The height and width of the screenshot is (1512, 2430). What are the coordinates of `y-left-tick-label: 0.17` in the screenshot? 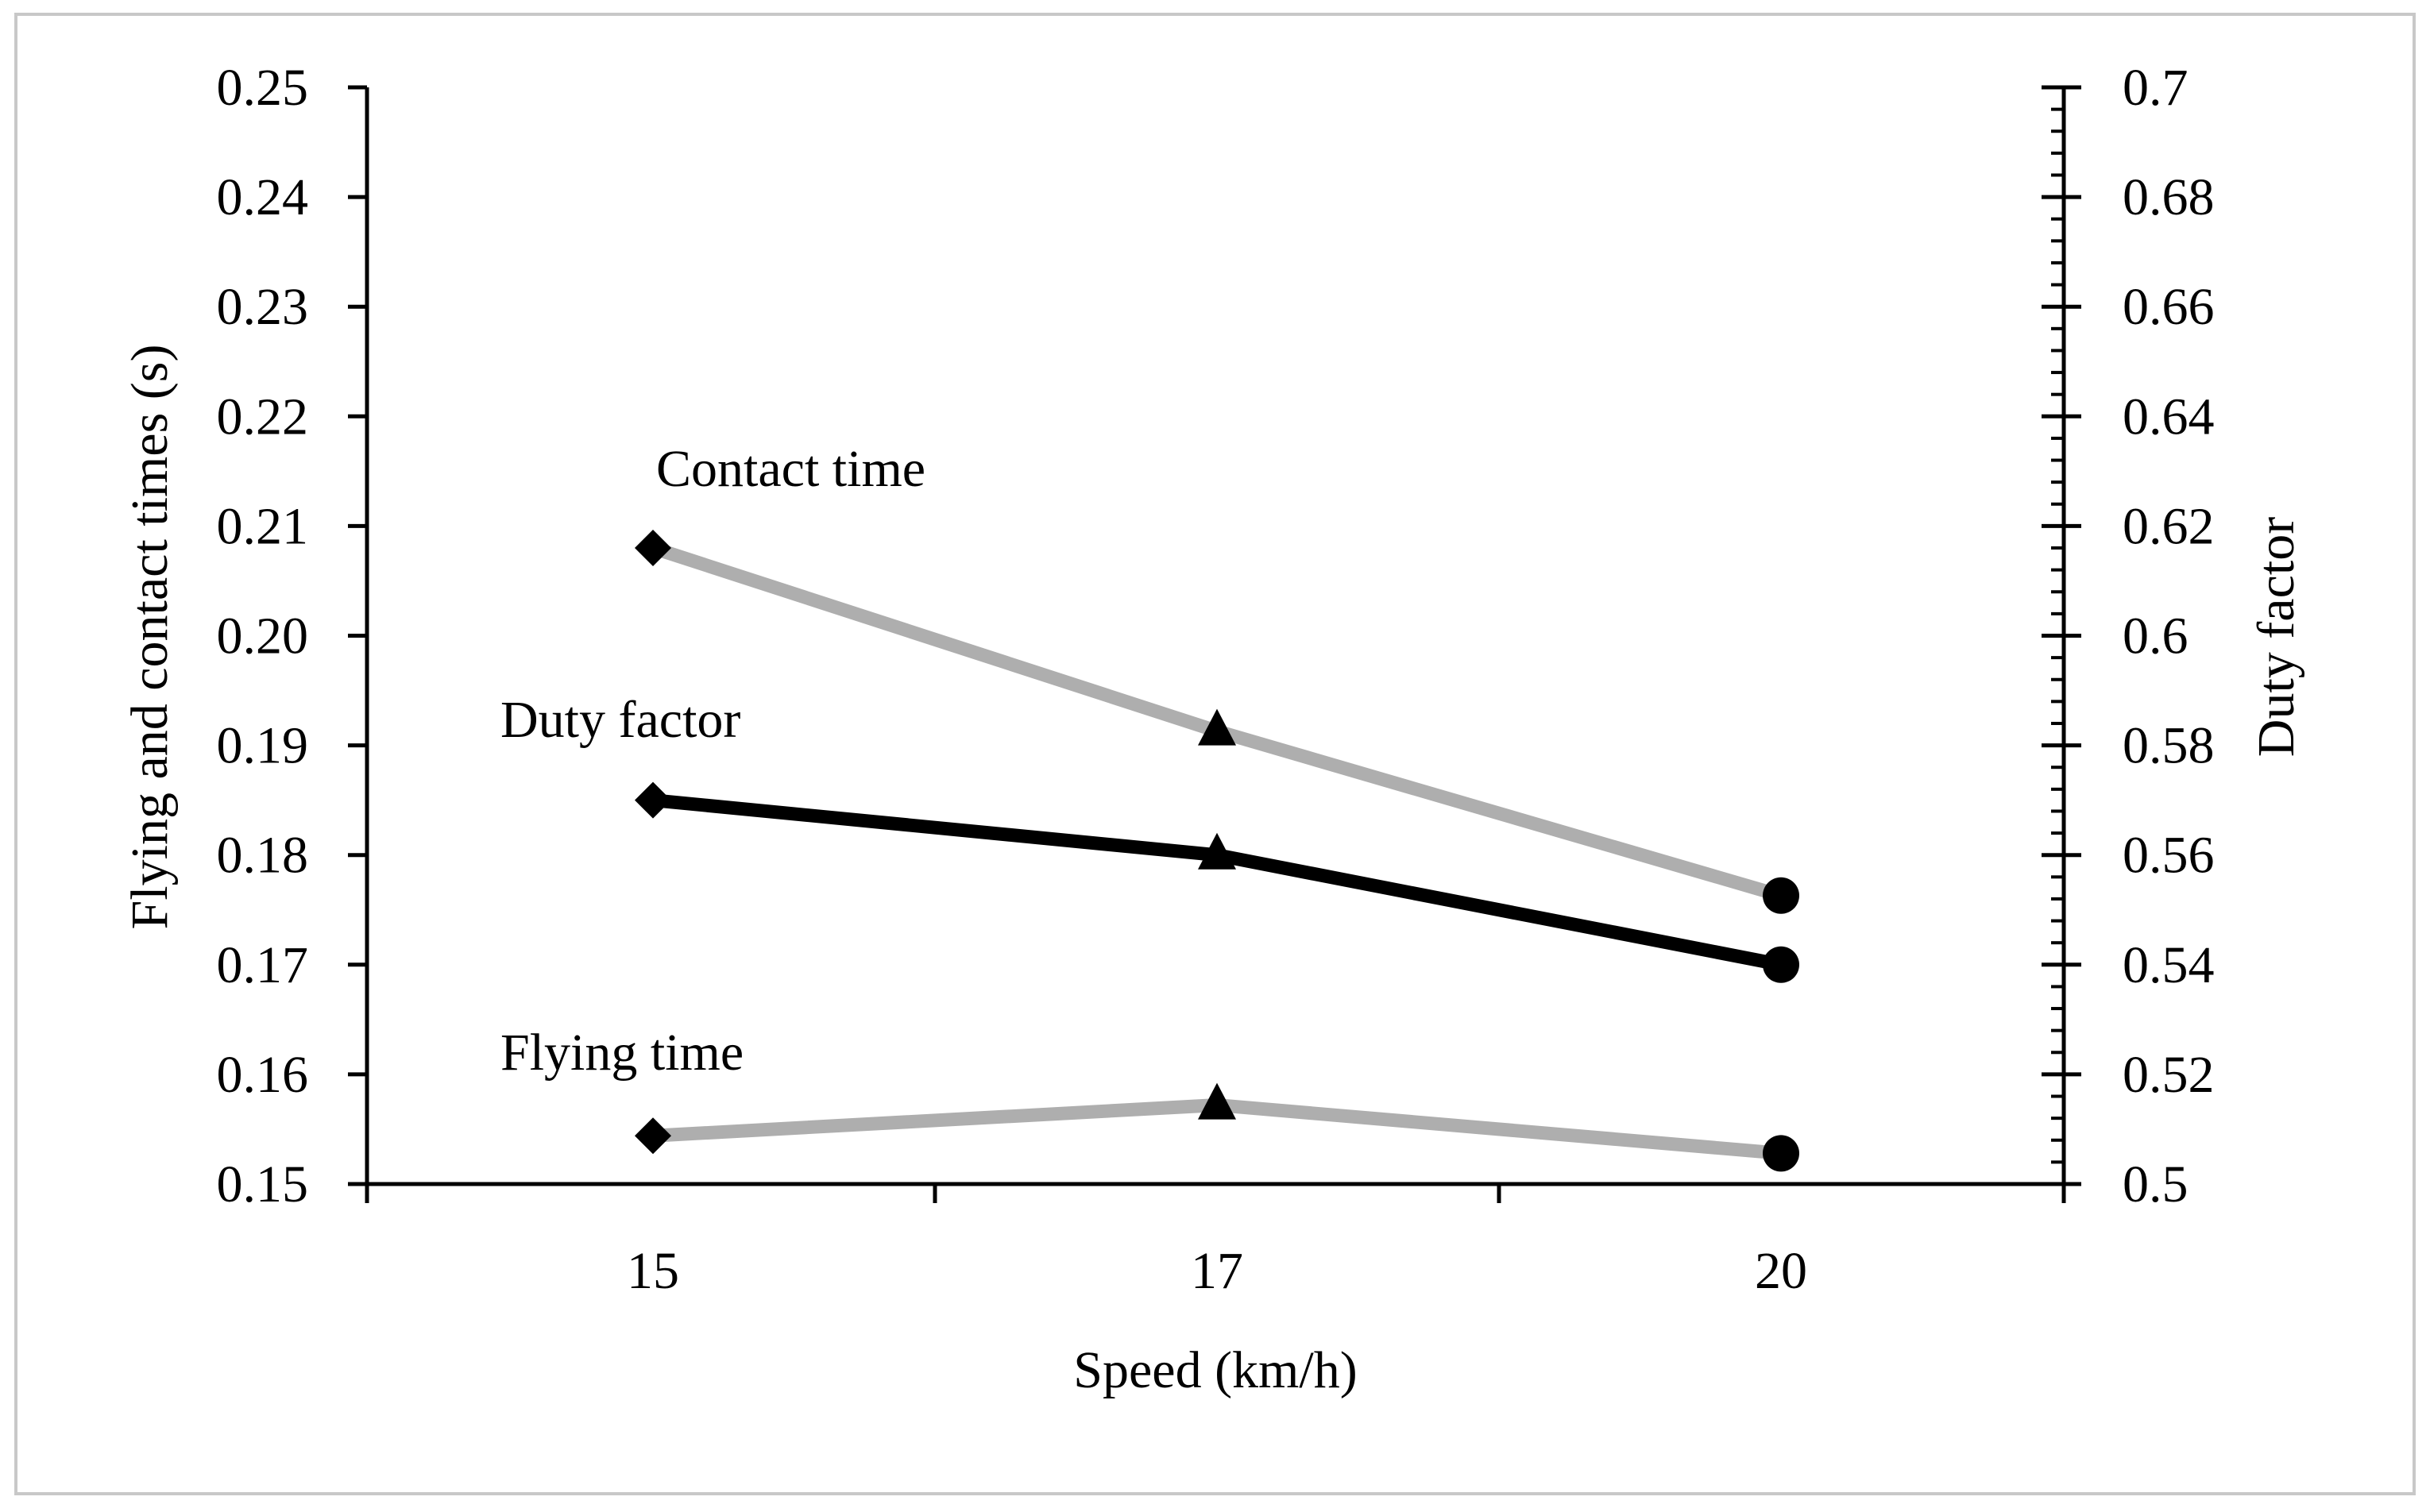 It's located at (263, 965).